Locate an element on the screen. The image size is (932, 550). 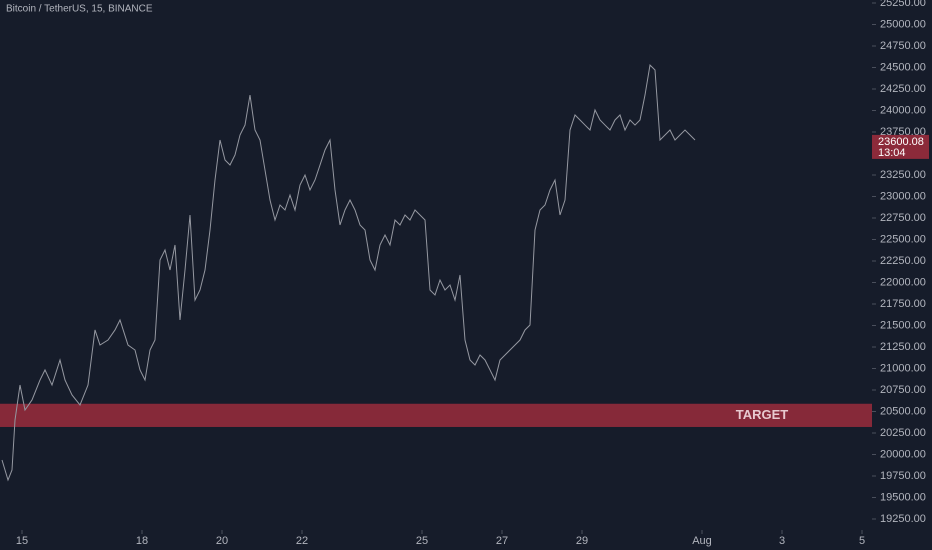
y-tick-label: 23250.00 is located at coordinates (903, 175).